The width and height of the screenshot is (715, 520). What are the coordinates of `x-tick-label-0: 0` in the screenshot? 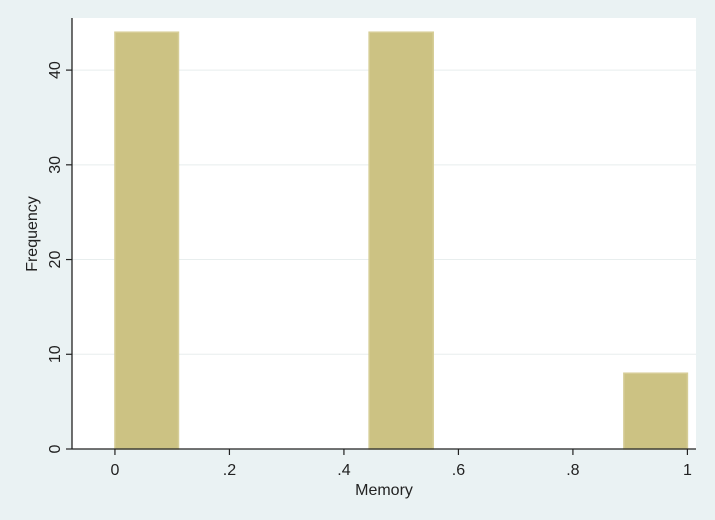 It's located at (114, 470).